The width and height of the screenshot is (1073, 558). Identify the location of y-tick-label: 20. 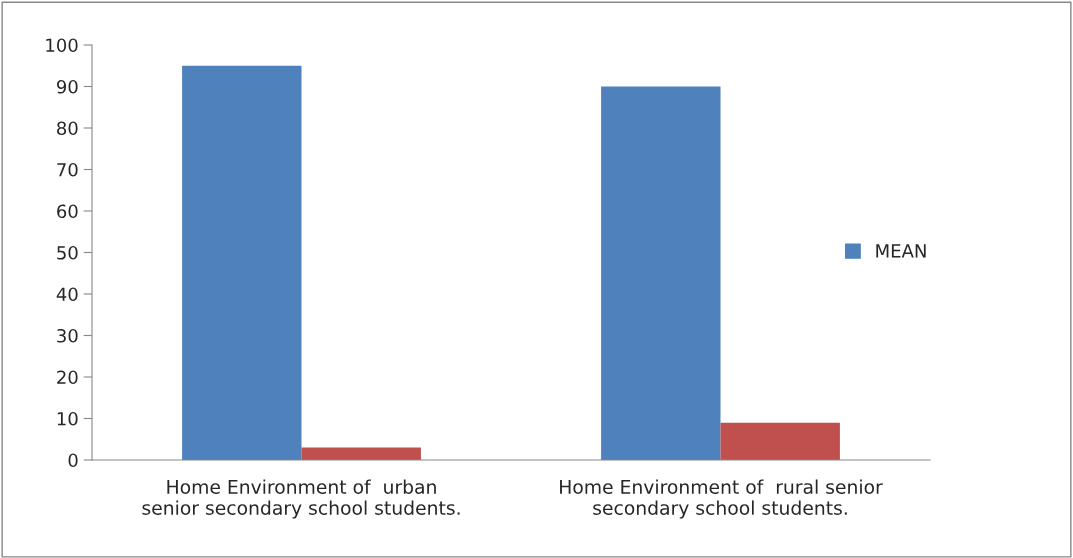
(67, 377).